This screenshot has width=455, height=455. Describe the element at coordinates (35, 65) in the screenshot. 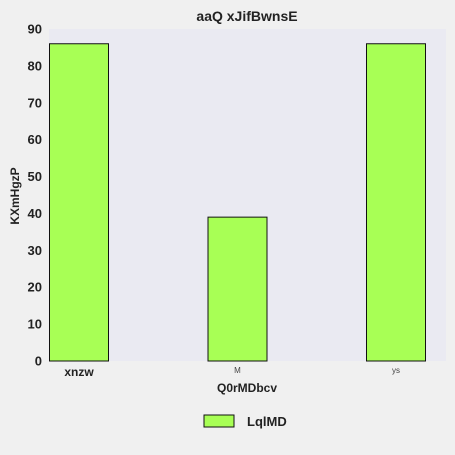

I see `y-tick-label: 80` at that location.